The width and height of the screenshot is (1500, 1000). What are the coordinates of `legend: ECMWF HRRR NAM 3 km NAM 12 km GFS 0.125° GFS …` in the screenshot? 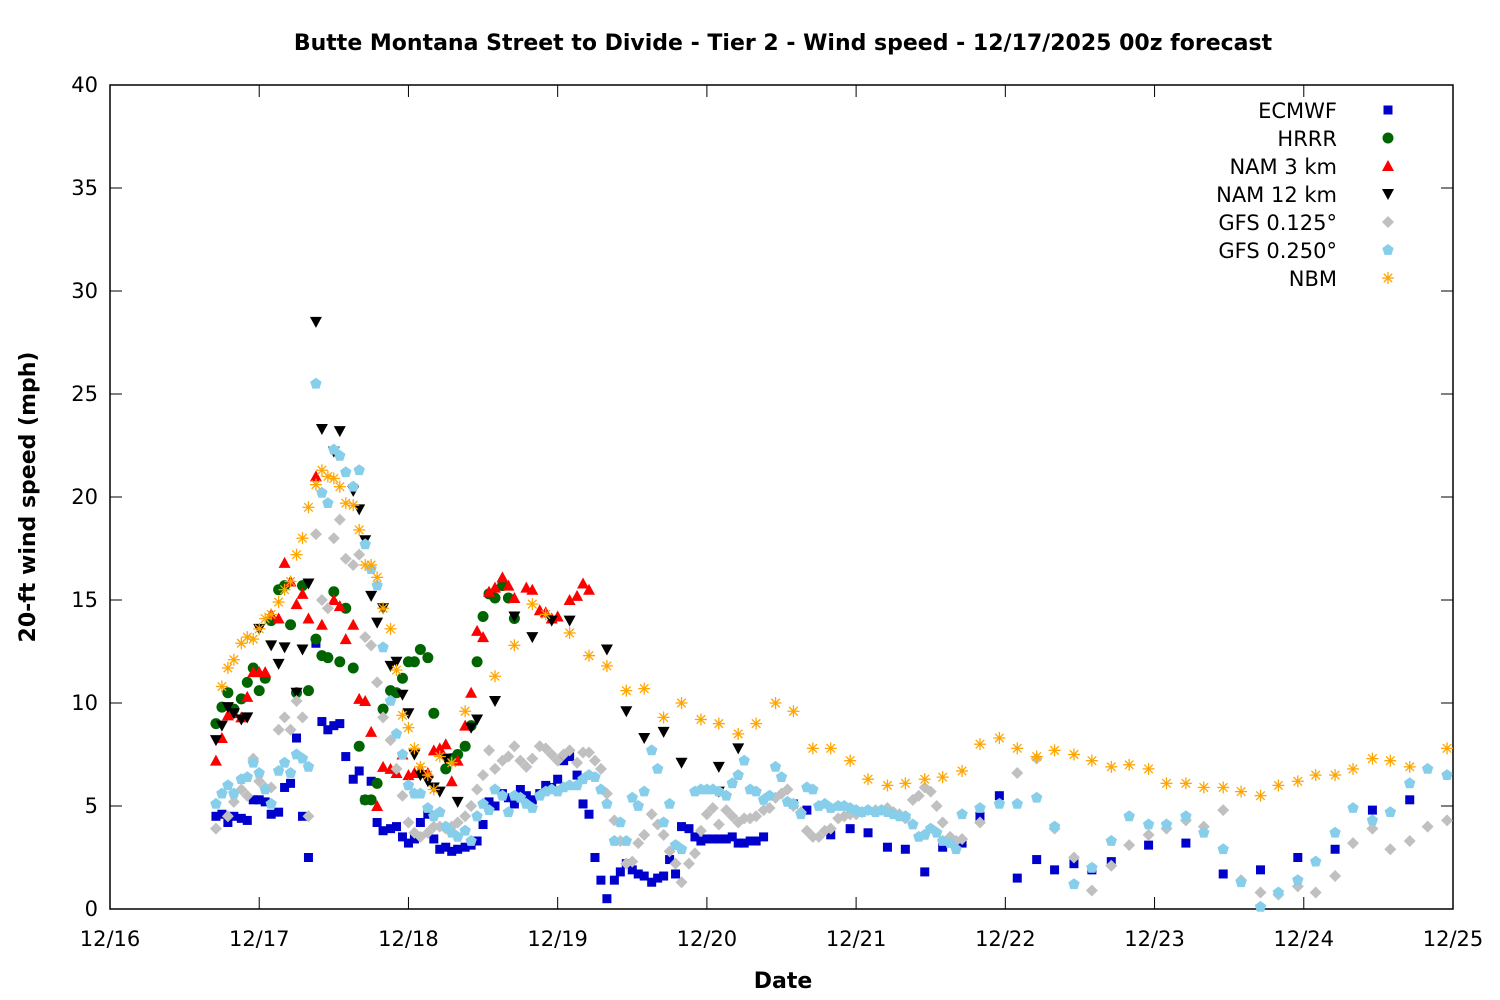 It's located at (1305, 195).